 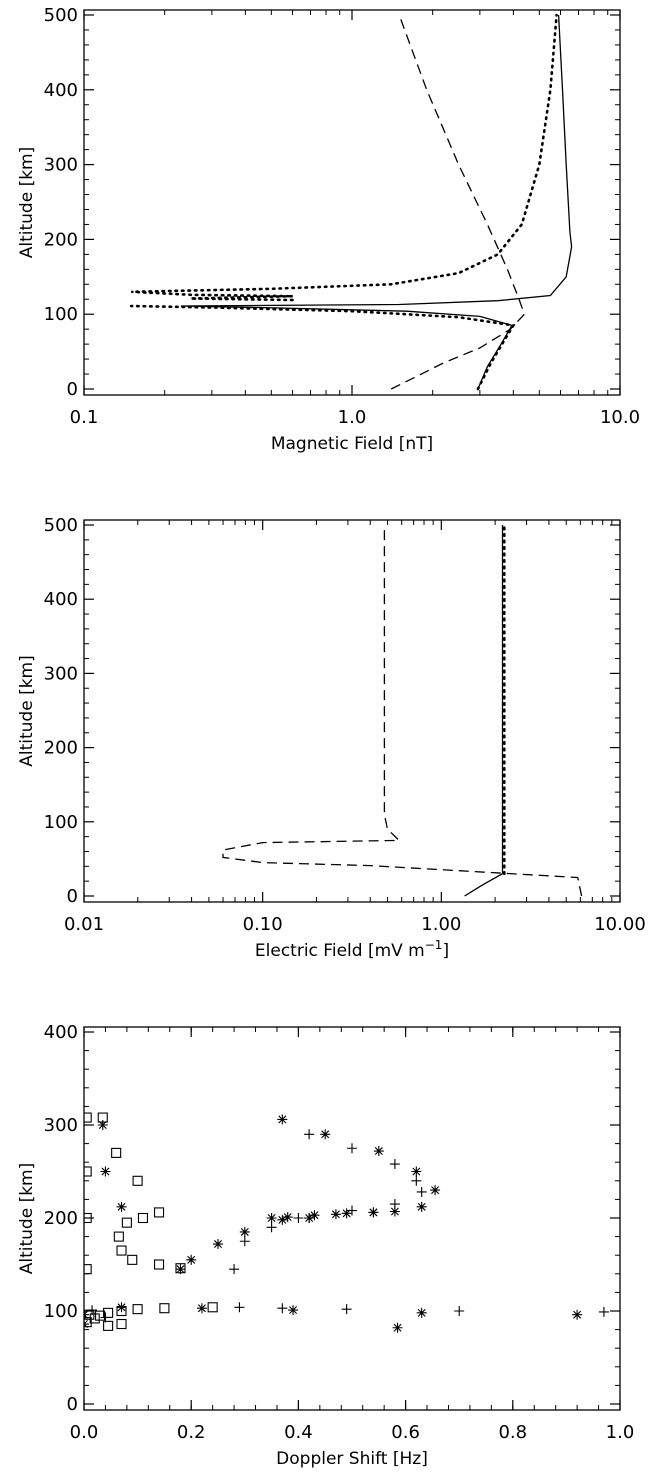 What do you see at coordinates (340, 951) in the screenshot?
I see `x-axis-label-text: Electric Field [mV m` at bounding box center [340, 951].